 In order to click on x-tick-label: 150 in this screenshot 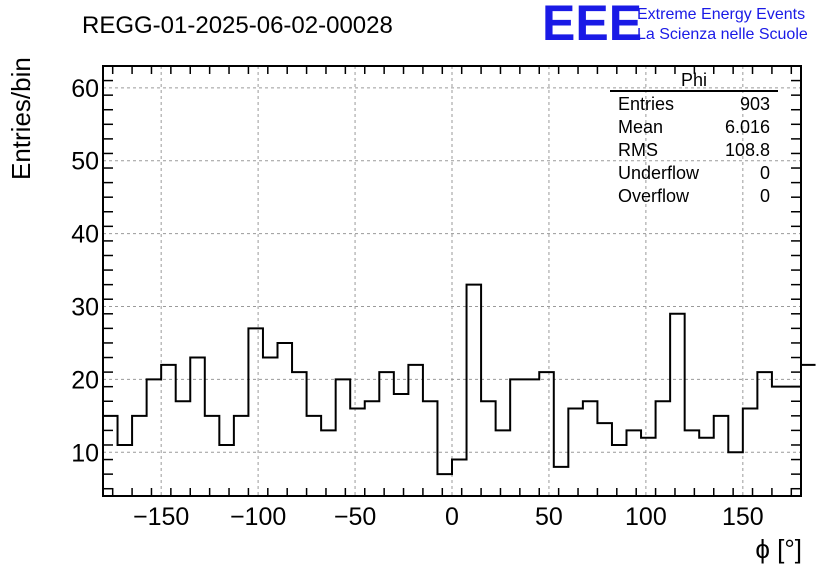, I will do `click(743, 517)`.